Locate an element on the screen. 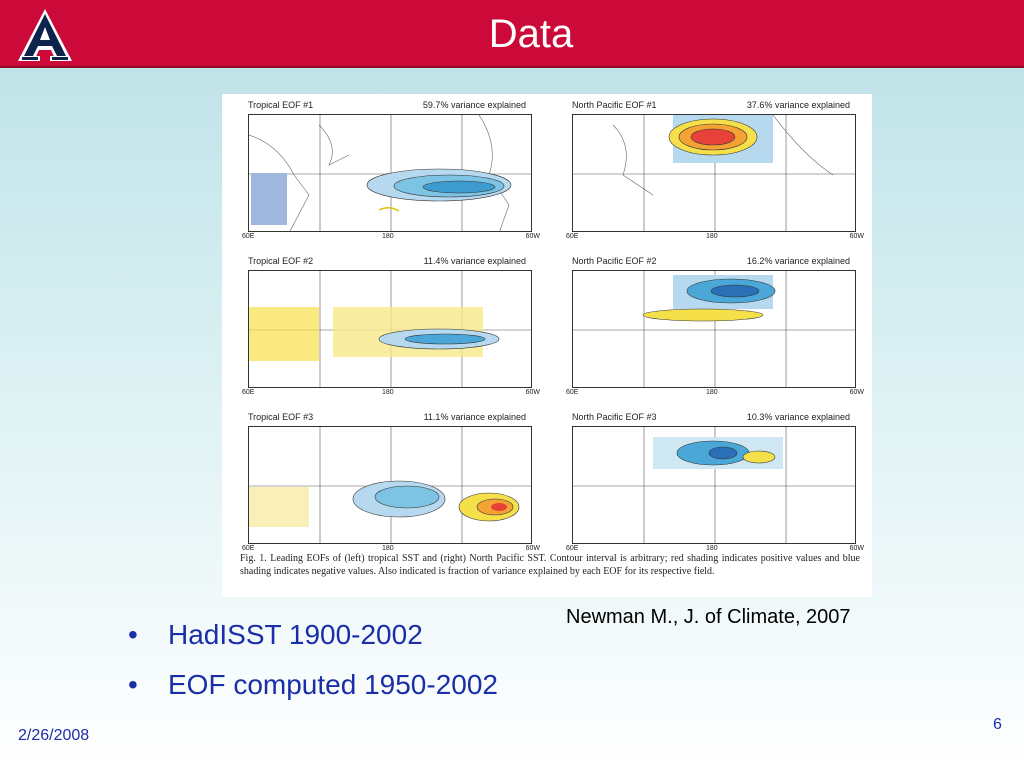 Image resolution: width=1024 pixels, height=768 pixels. citation: Newman M., J. of Climate, 2007 is located at coordinates (708, 617).